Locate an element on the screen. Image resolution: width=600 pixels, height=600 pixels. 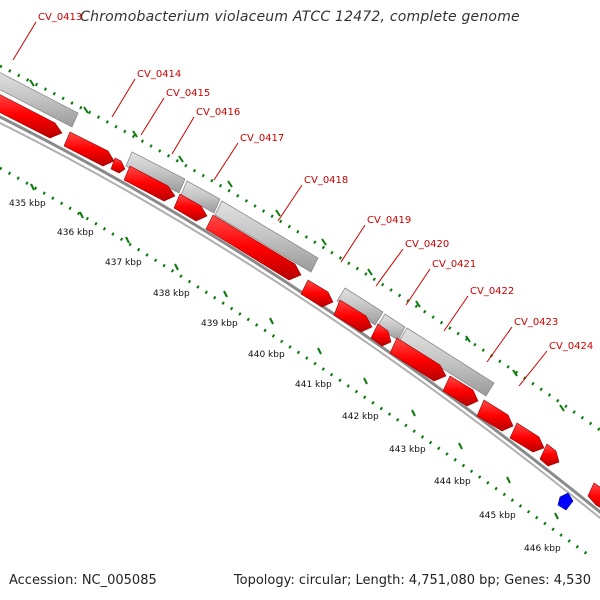
kbp-label: 437 kbp is located at coordinates (123, 263).